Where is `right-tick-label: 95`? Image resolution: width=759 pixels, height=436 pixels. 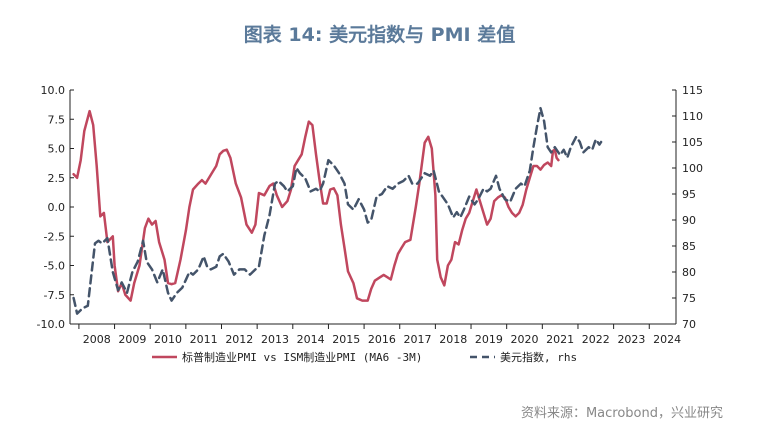
right-tick-label: 95 is located at coordinates (689, 194).